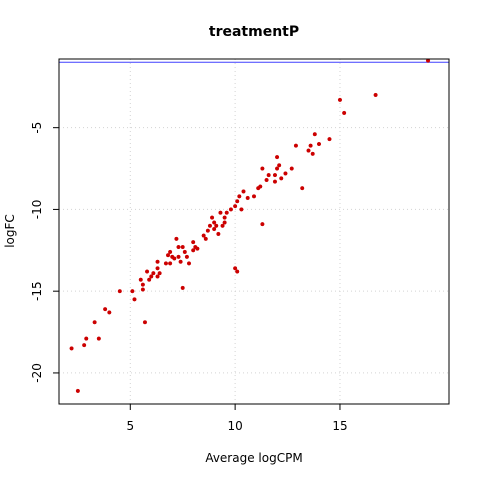 The height and width of the screenshot is (480, 480). Describe the element at coordinates (130, 426) in the screenshot. I see `x-tick-label: 5` at that location.